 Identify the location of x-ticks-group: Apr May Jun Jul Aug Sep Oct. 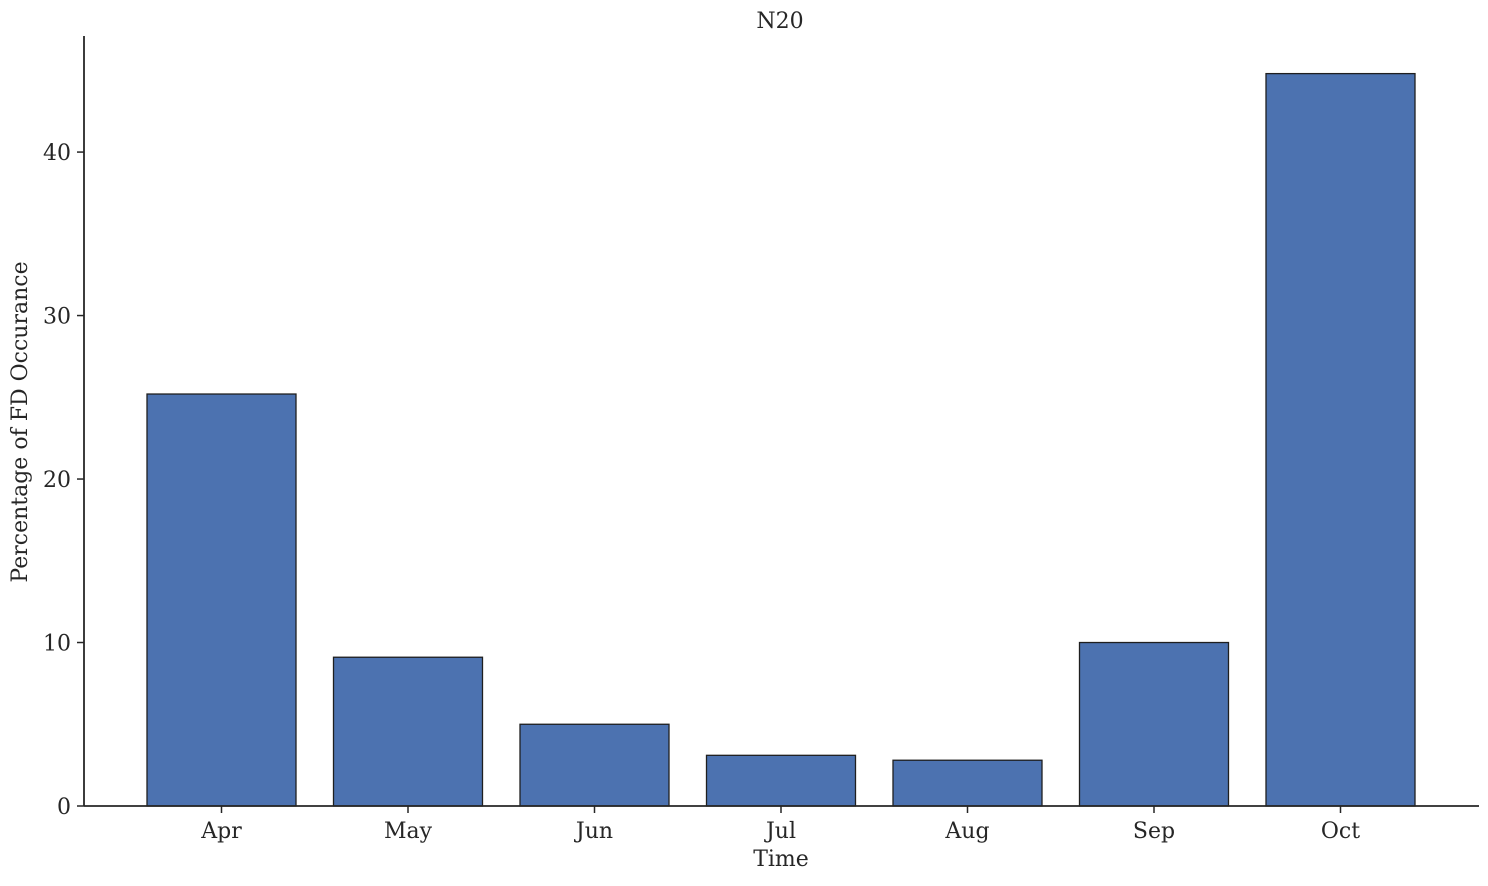
(780, 825).